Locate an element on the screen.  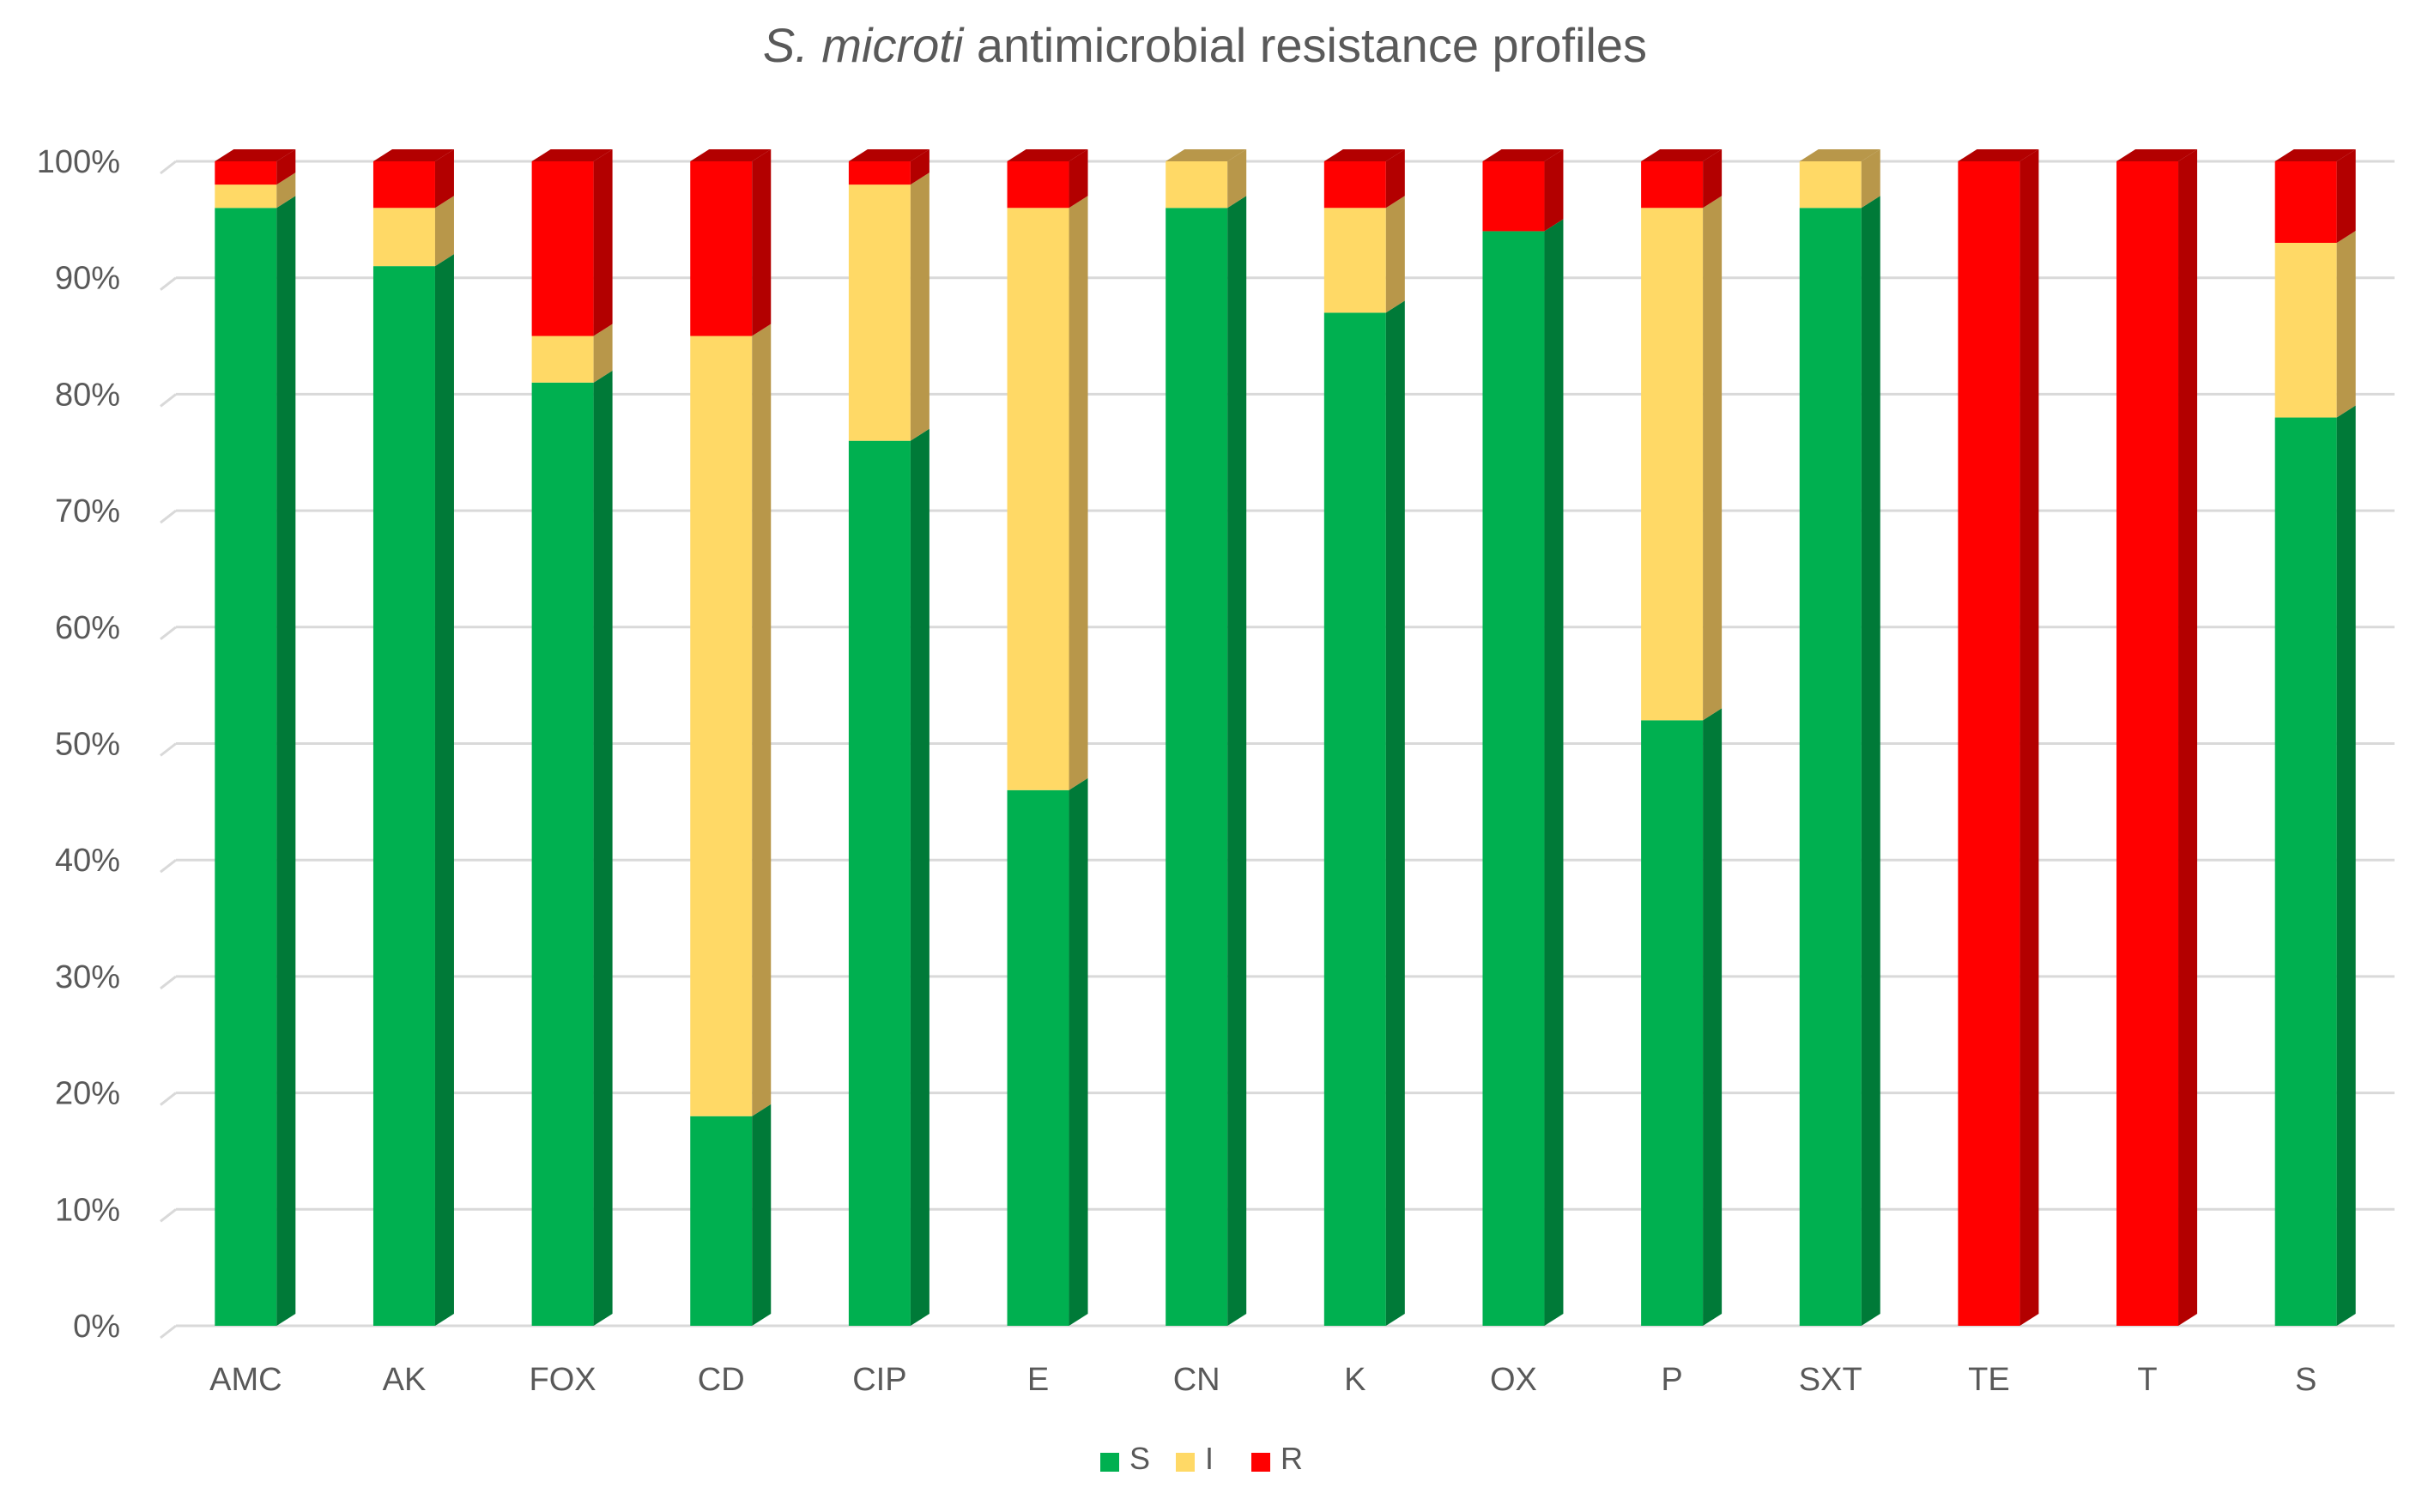
bar-segment-s-s is located at coordinates (2305, 871).